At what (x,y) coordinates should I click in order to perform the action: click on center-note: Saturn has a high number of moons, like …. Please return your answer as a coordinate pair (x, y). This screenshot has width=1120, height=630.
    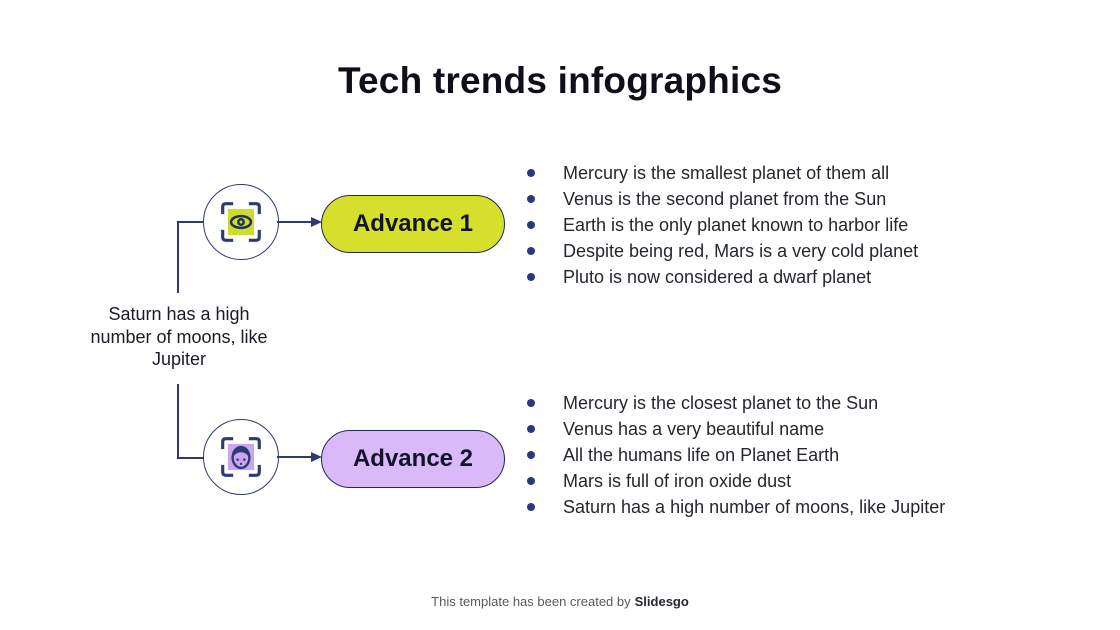
    Looking at the image, I should click on (179, 336).